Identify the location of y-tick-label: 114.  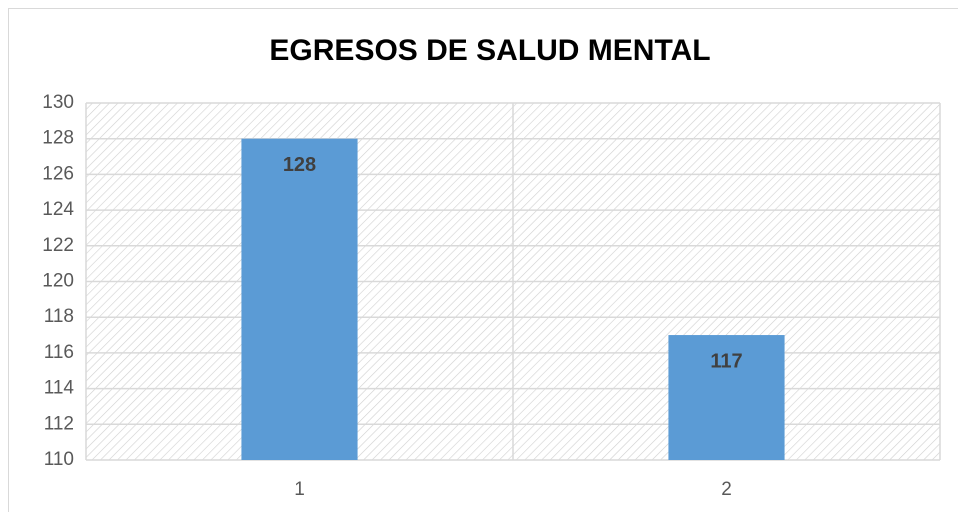
(59, 388).